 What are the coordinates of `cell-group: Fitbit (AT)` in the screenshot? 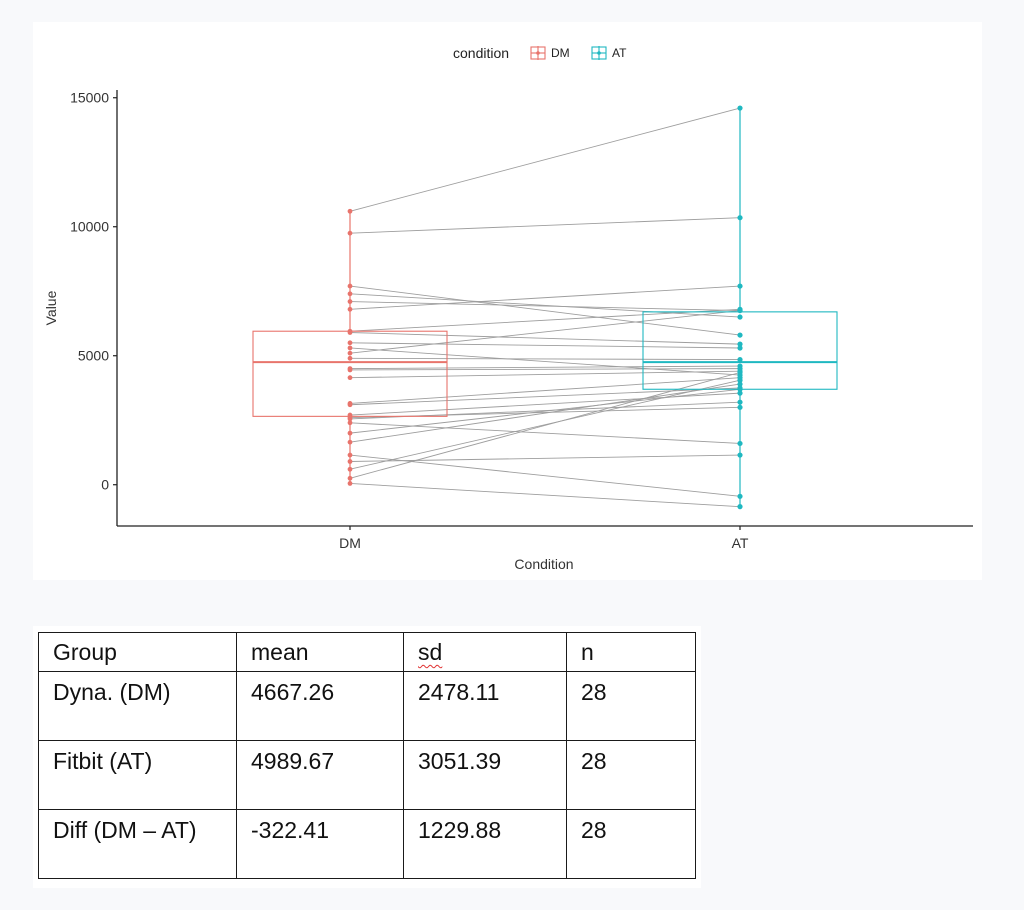 It's located at (137, 775).